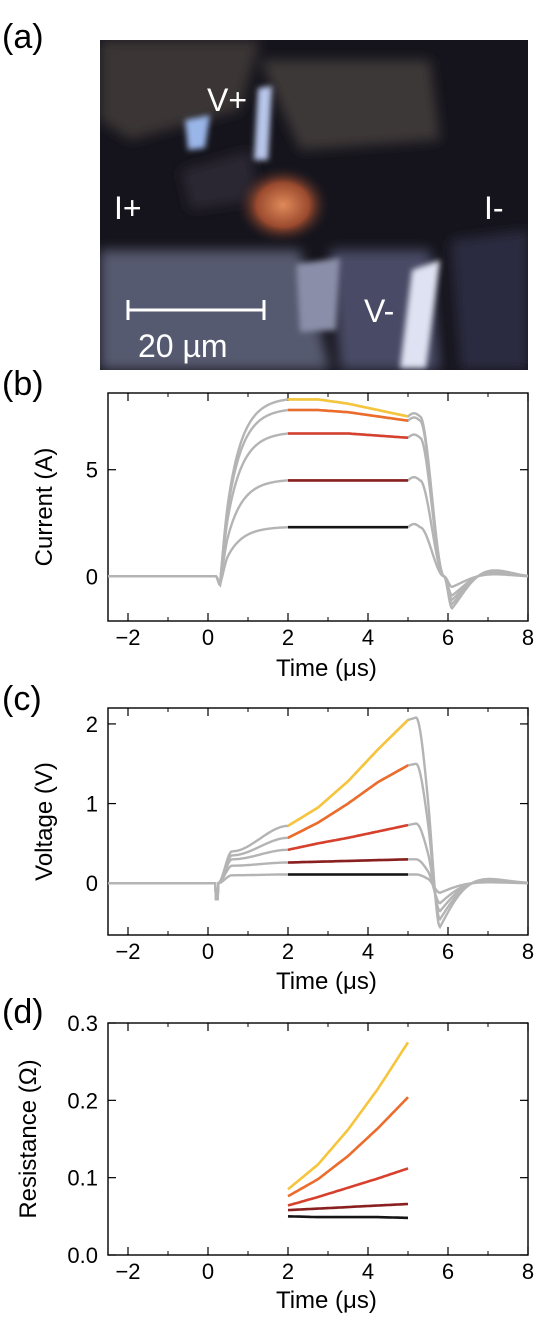  Describe the element at coordinates (28, 1138) in the screenshot. I see `y-axis-label: Resistance (Ω)` at that location.